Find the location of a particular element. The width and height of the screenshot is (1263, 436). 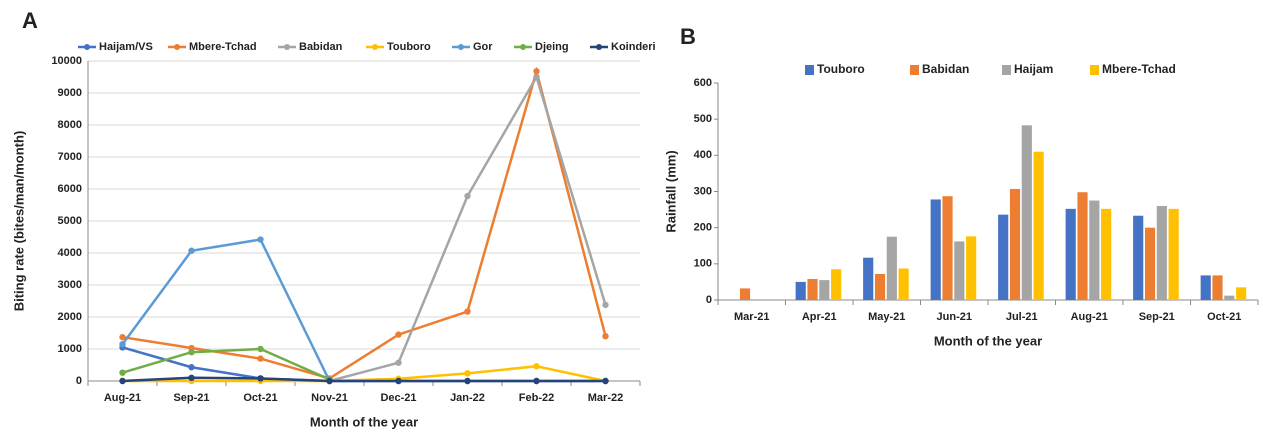

legend-label: Haijam is located at coordinates (1033, 69).